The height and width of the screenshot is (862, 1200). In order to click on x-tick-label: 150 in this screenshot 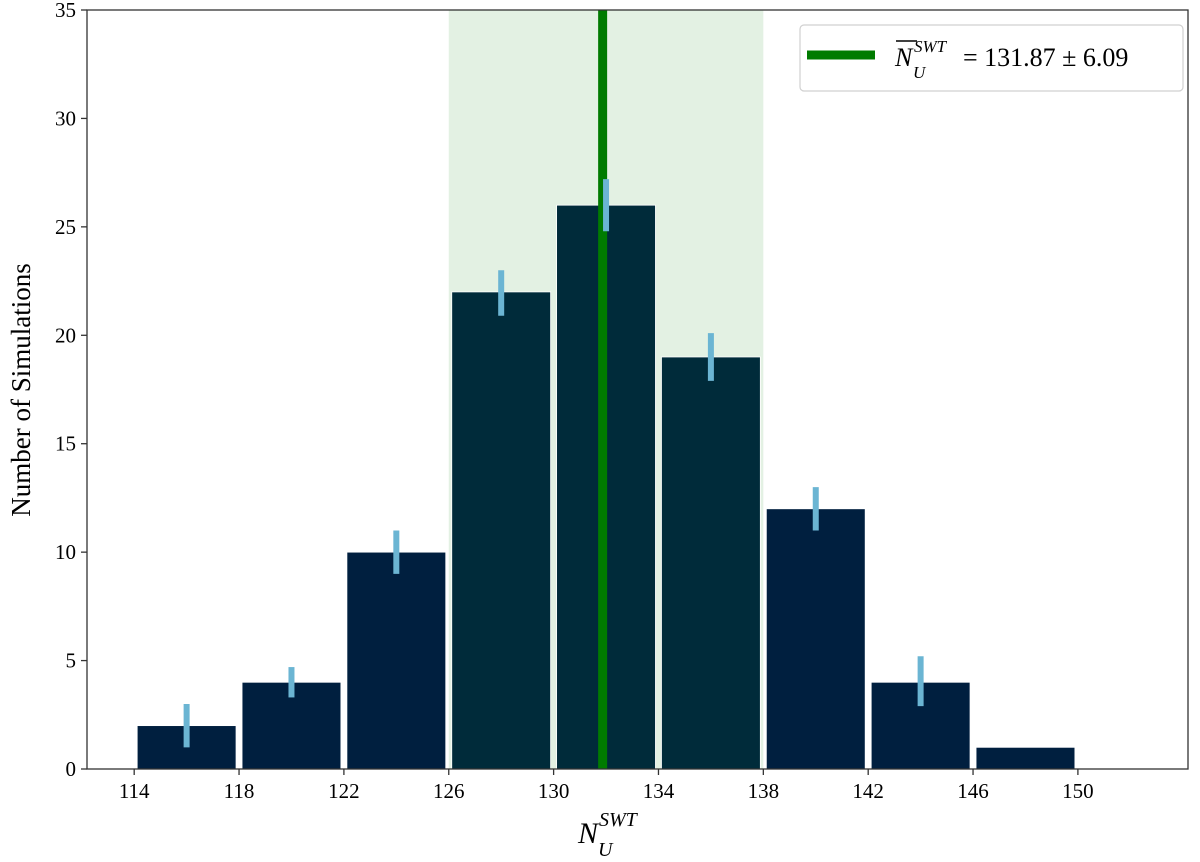, I will do `click(1078, 791)`.